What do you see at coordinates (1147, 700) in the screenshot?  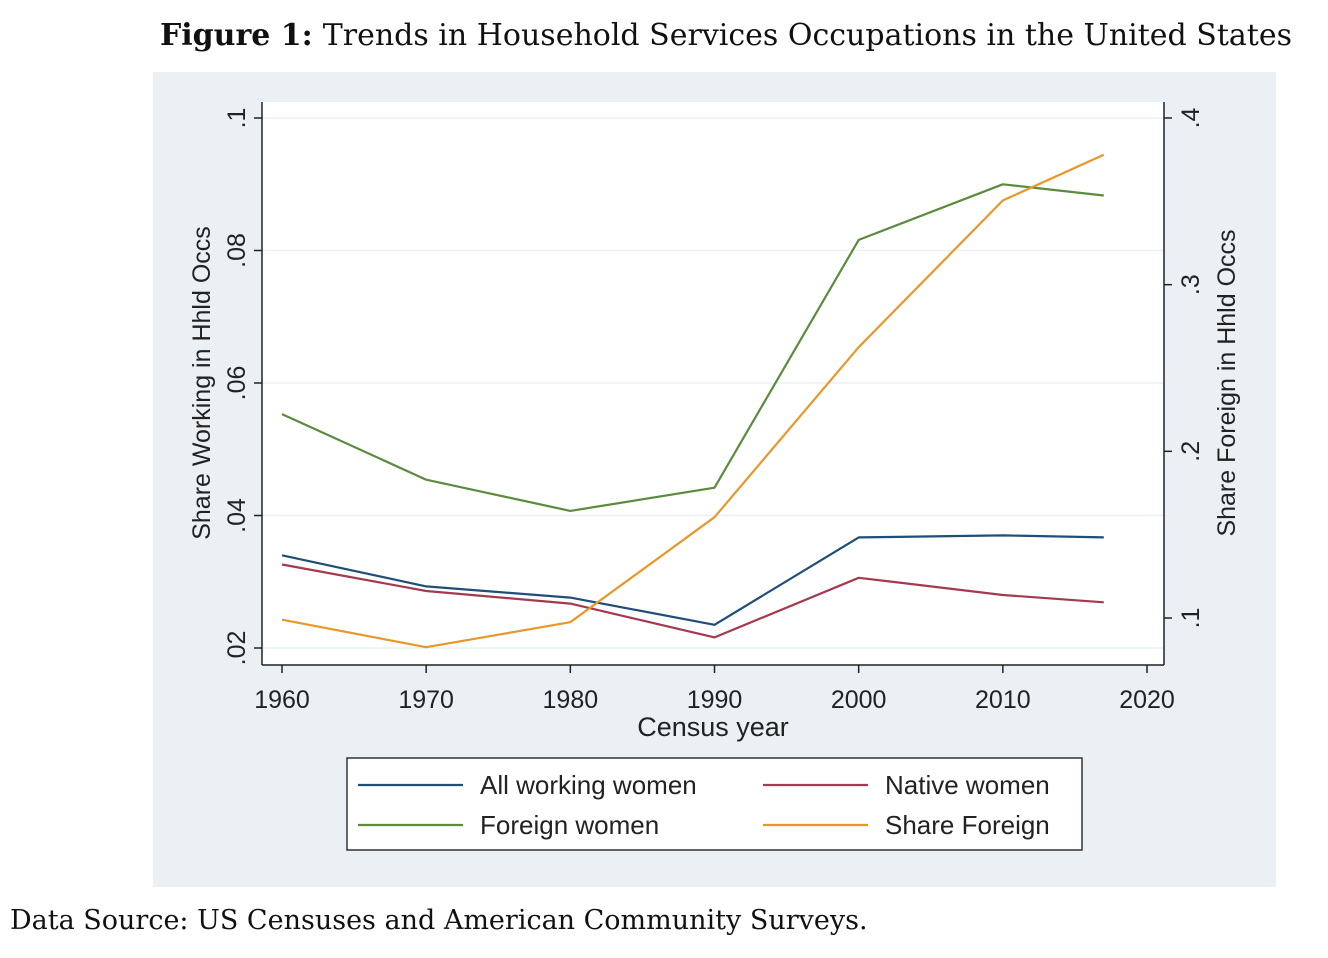 I see `x-tick-label: 2020` at bounding box center [1147, 700].